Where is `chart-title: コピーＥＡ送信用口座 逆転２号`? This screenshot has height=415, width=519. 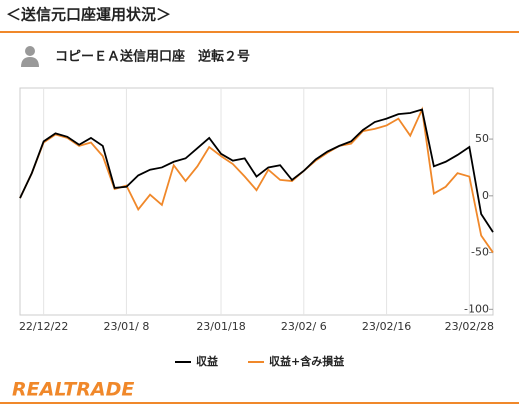 chart-title: コピーＥＡ送信用口座 逆転２号 is located at coordinates (152, 57).